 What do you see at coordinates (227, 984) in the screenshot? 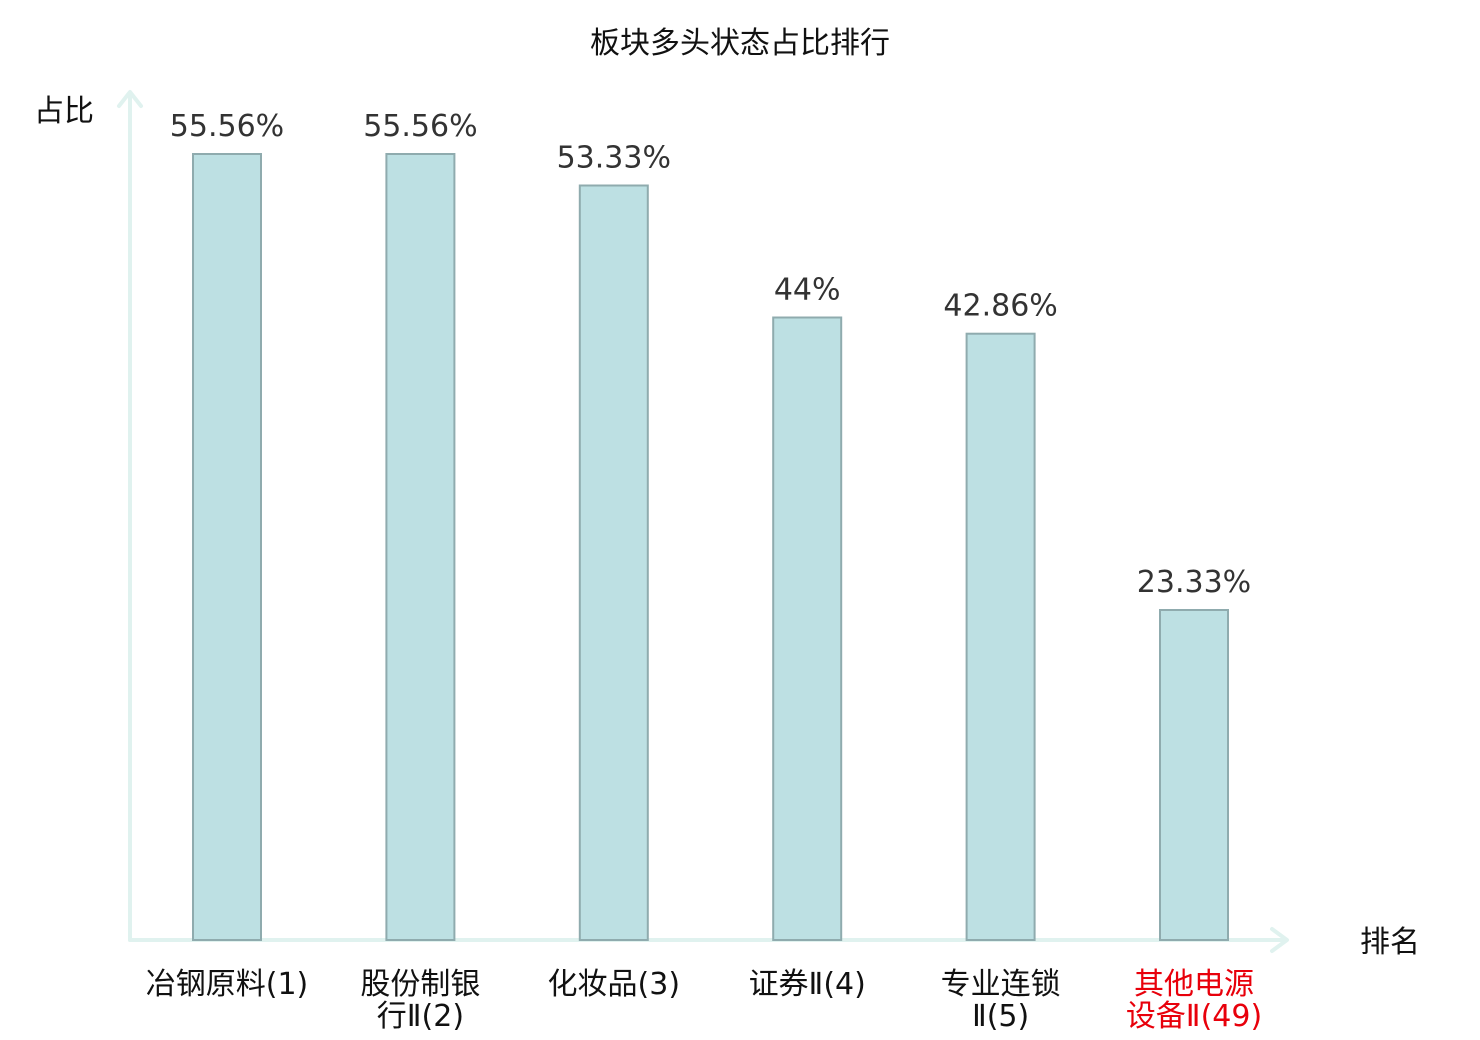
I see `category-tick-label: 冶钢原料(1)` at bounding box center [227, 984].